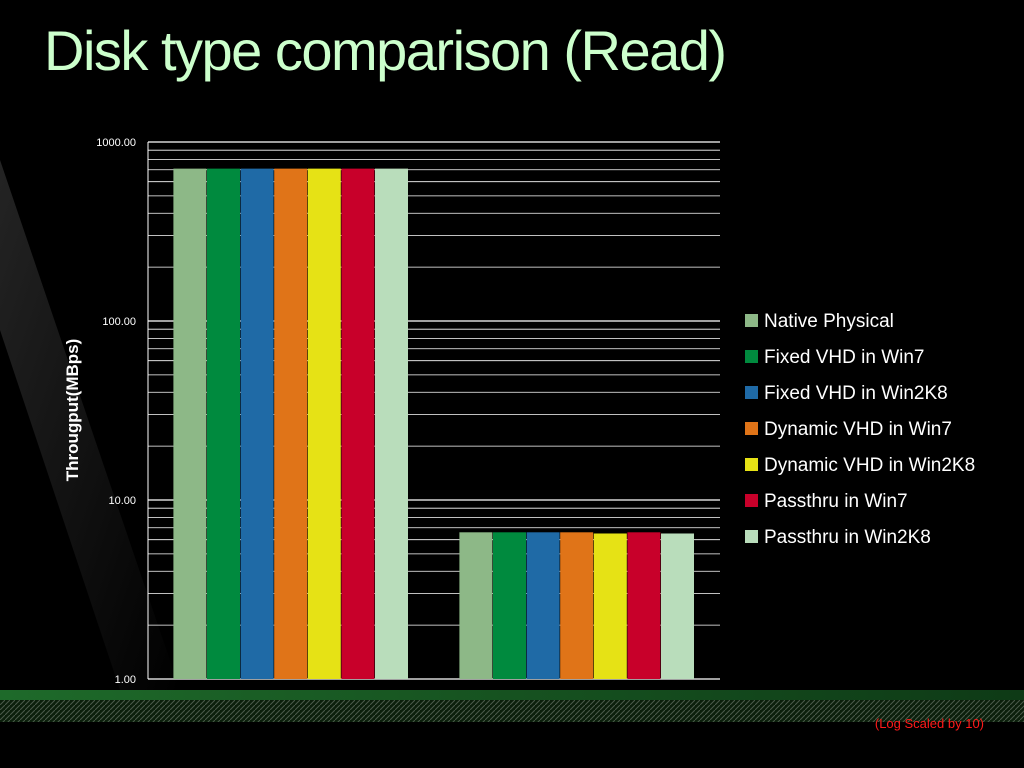 The image size is (1024, 768). Describe the element at coordinates (385, 50) in the screenshot. I see `slide-title: Disk type comparison (Read)` at that location.